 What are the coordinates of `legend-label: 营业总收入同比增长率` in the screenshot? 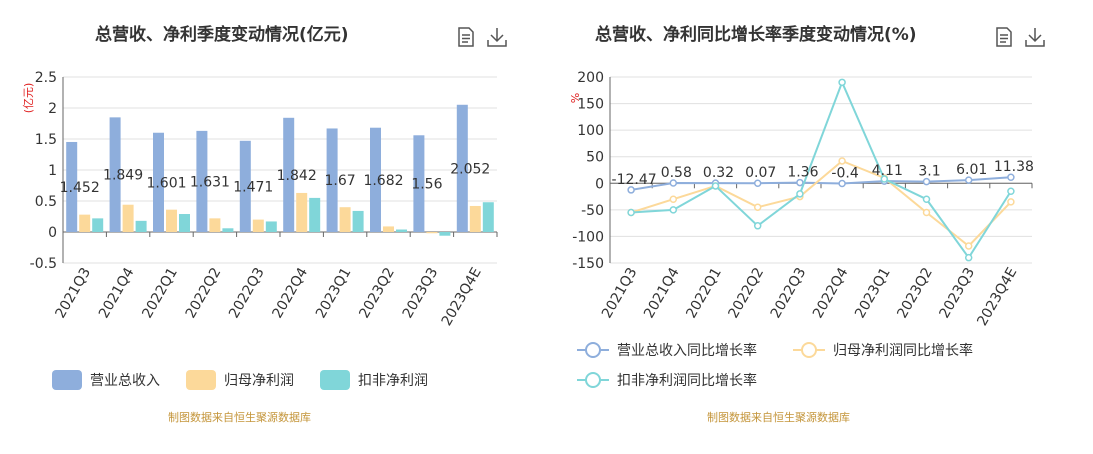 It's located at (687, 350).